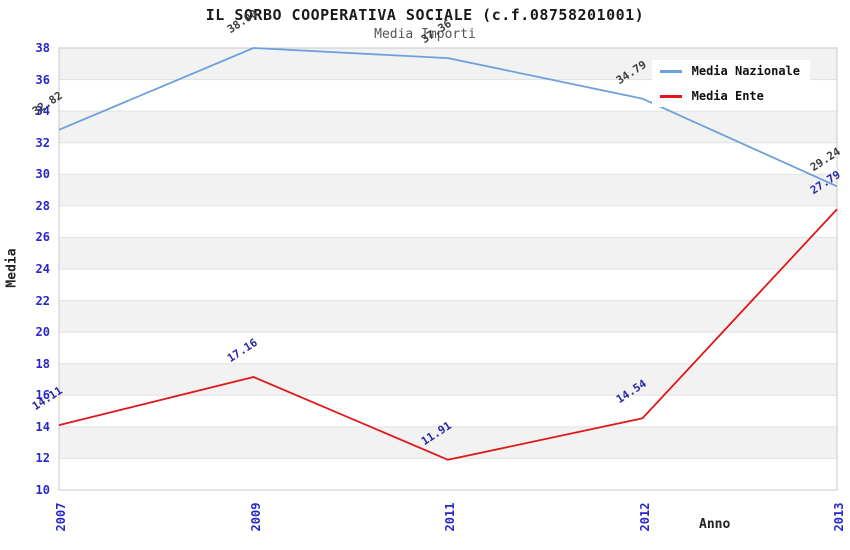 This screenshot has height=550, width=850. What do you see at coordinates (42, 111) in the screenshot?
I see `y-tick-label: 34` at bounding box center [42, 111].